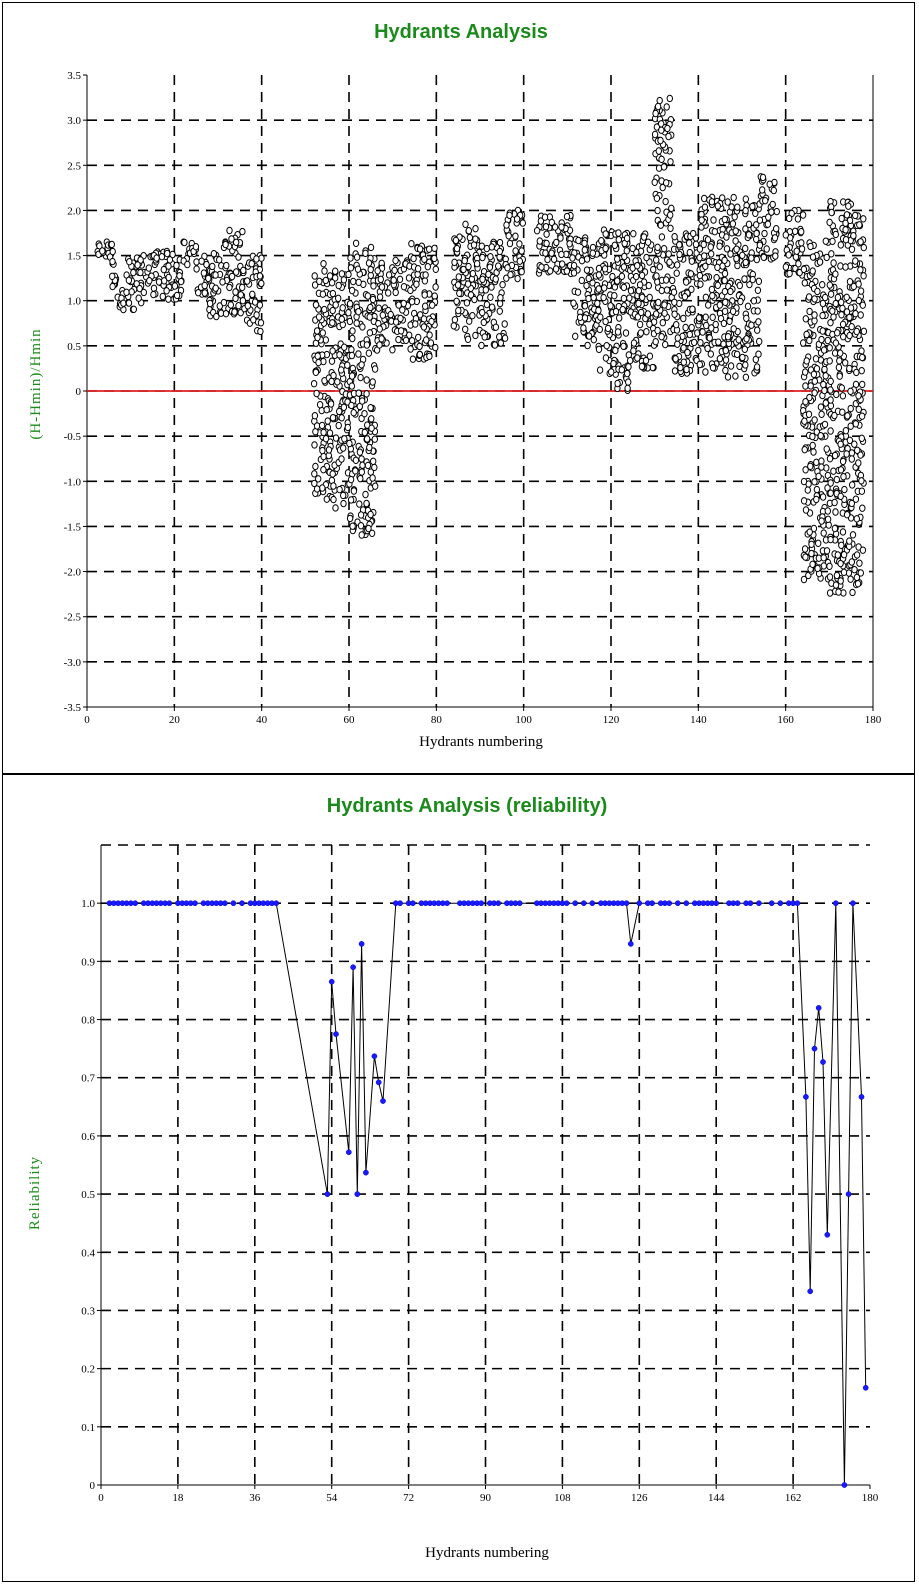 Image resolution: width=919 pixels, height=1586 pixels. I want to click on y-axis-label: (H-Hmin)/Hmin, so click(36, 383).